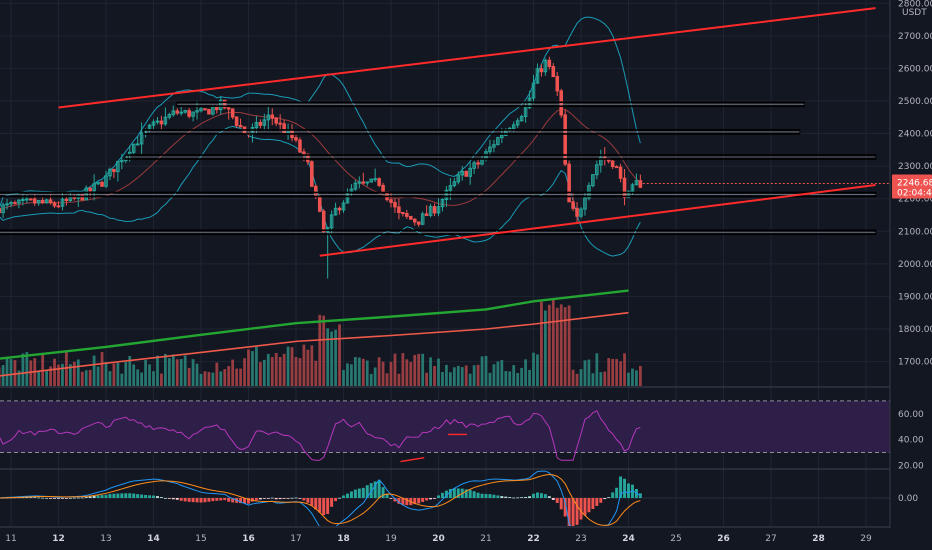 Image resolution: width=932 pixels, height=550 pixels. Describe the element at coordinates (445, 426) in the screenshot. I see `oscillator-band-fill` at that location.